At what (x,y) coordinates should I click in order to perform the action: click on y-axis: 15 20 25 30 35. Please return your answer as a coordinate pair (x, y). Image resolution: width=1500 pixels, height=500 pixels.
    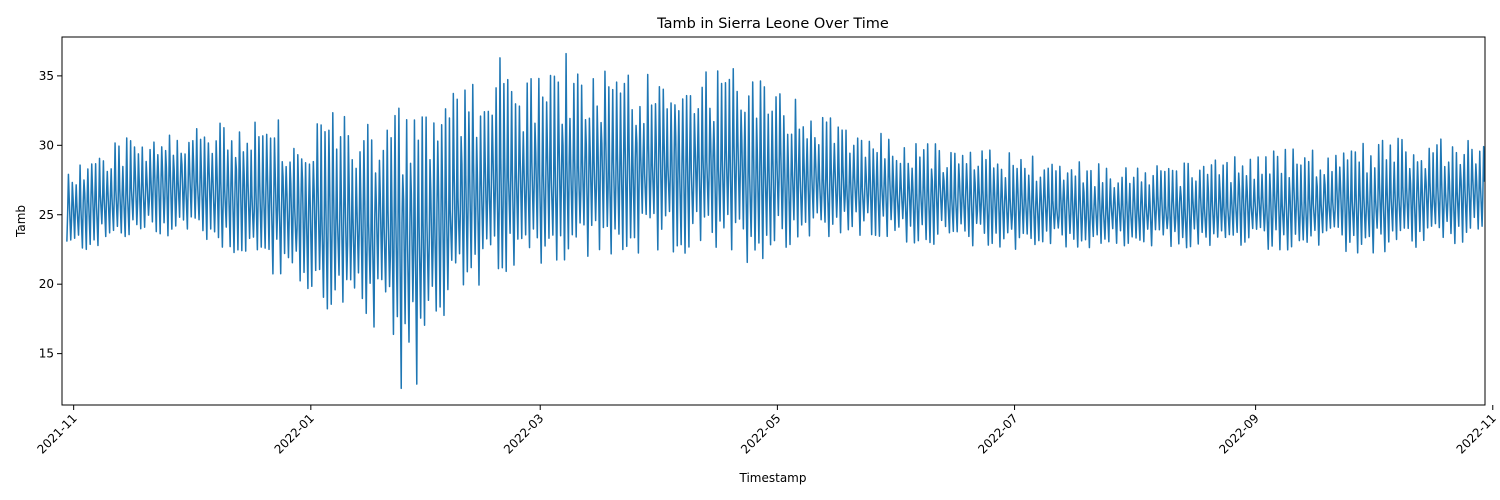
    Looking at the image, I should click on (50, 215).